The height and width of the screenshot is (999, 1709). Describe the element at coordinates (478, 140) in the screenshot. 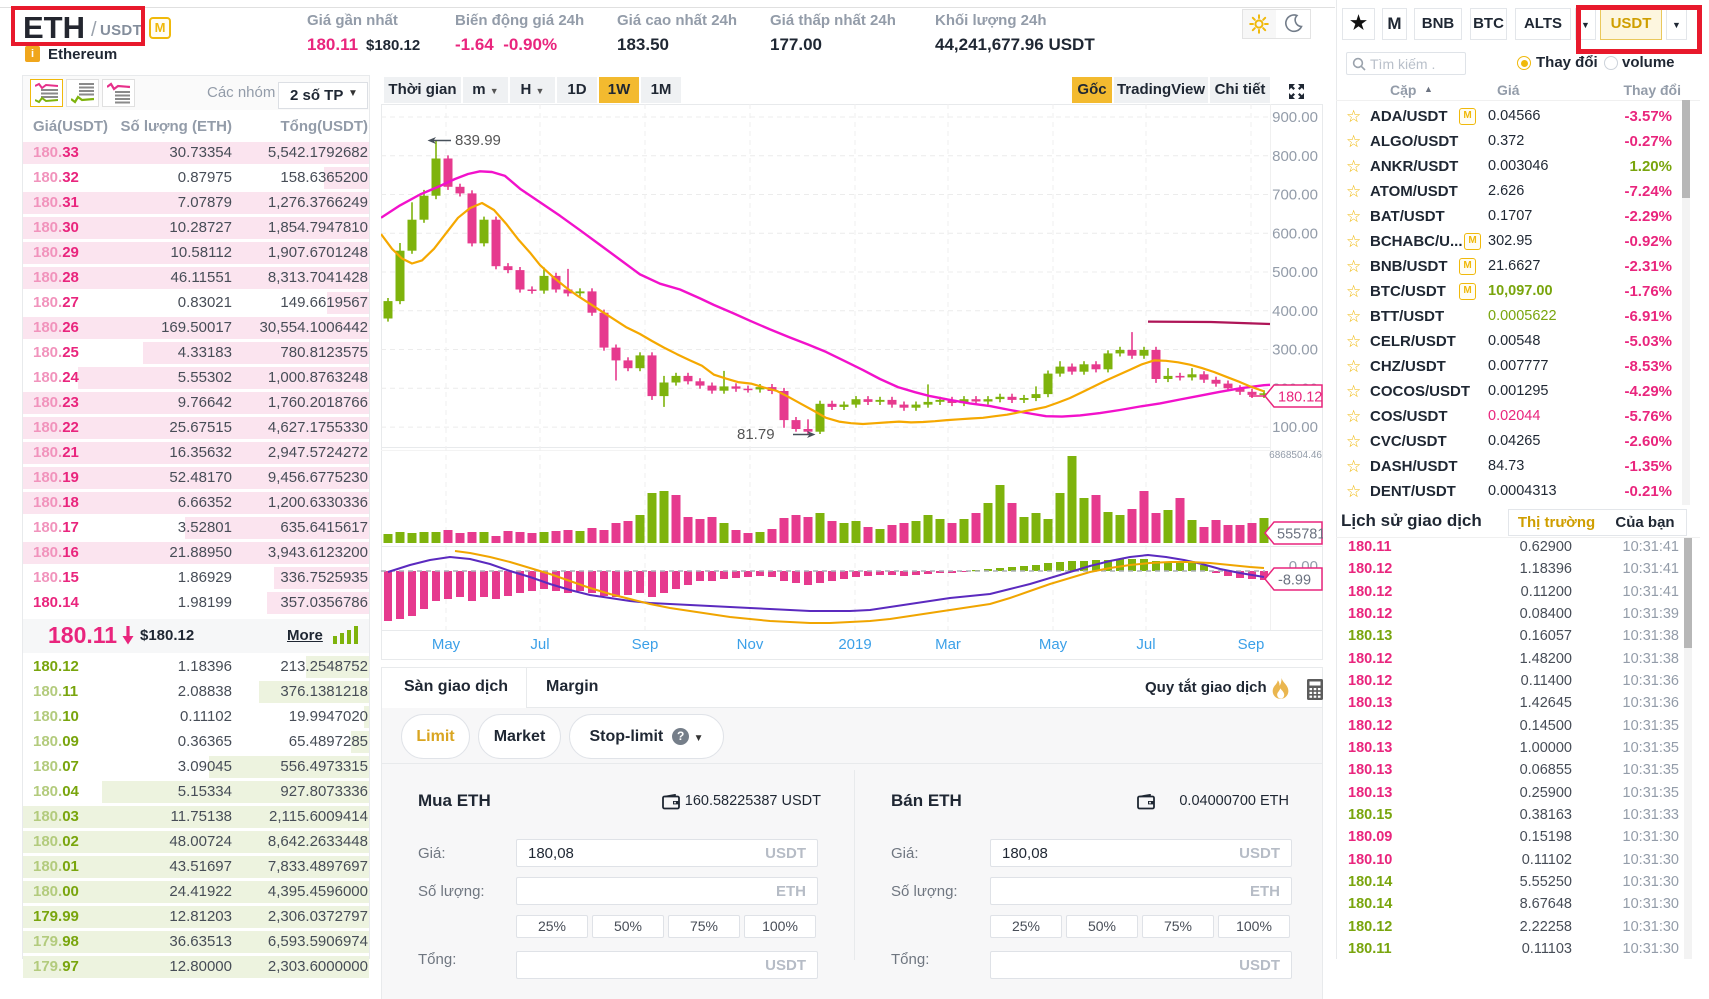

I see `svg-text: 839.99` at that location.